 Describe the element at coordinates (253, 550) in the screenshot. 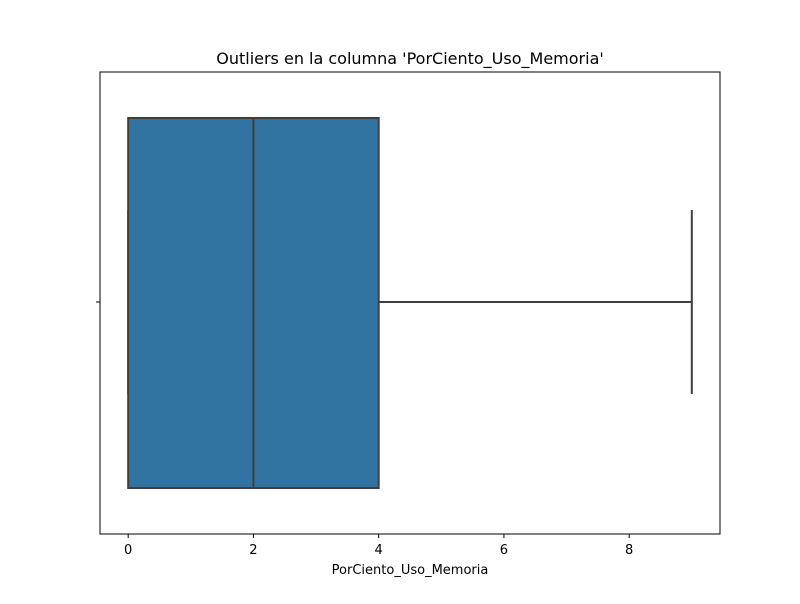

I see `x-tick-label: 2` at that location.